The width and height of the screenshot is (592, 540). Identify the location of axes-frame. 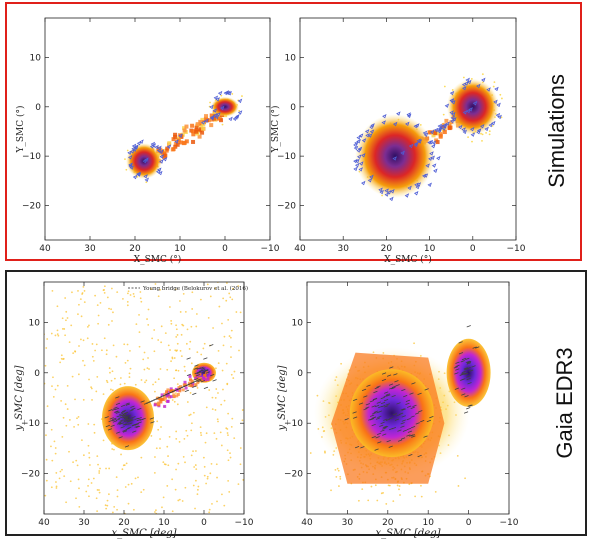
(144, 398).